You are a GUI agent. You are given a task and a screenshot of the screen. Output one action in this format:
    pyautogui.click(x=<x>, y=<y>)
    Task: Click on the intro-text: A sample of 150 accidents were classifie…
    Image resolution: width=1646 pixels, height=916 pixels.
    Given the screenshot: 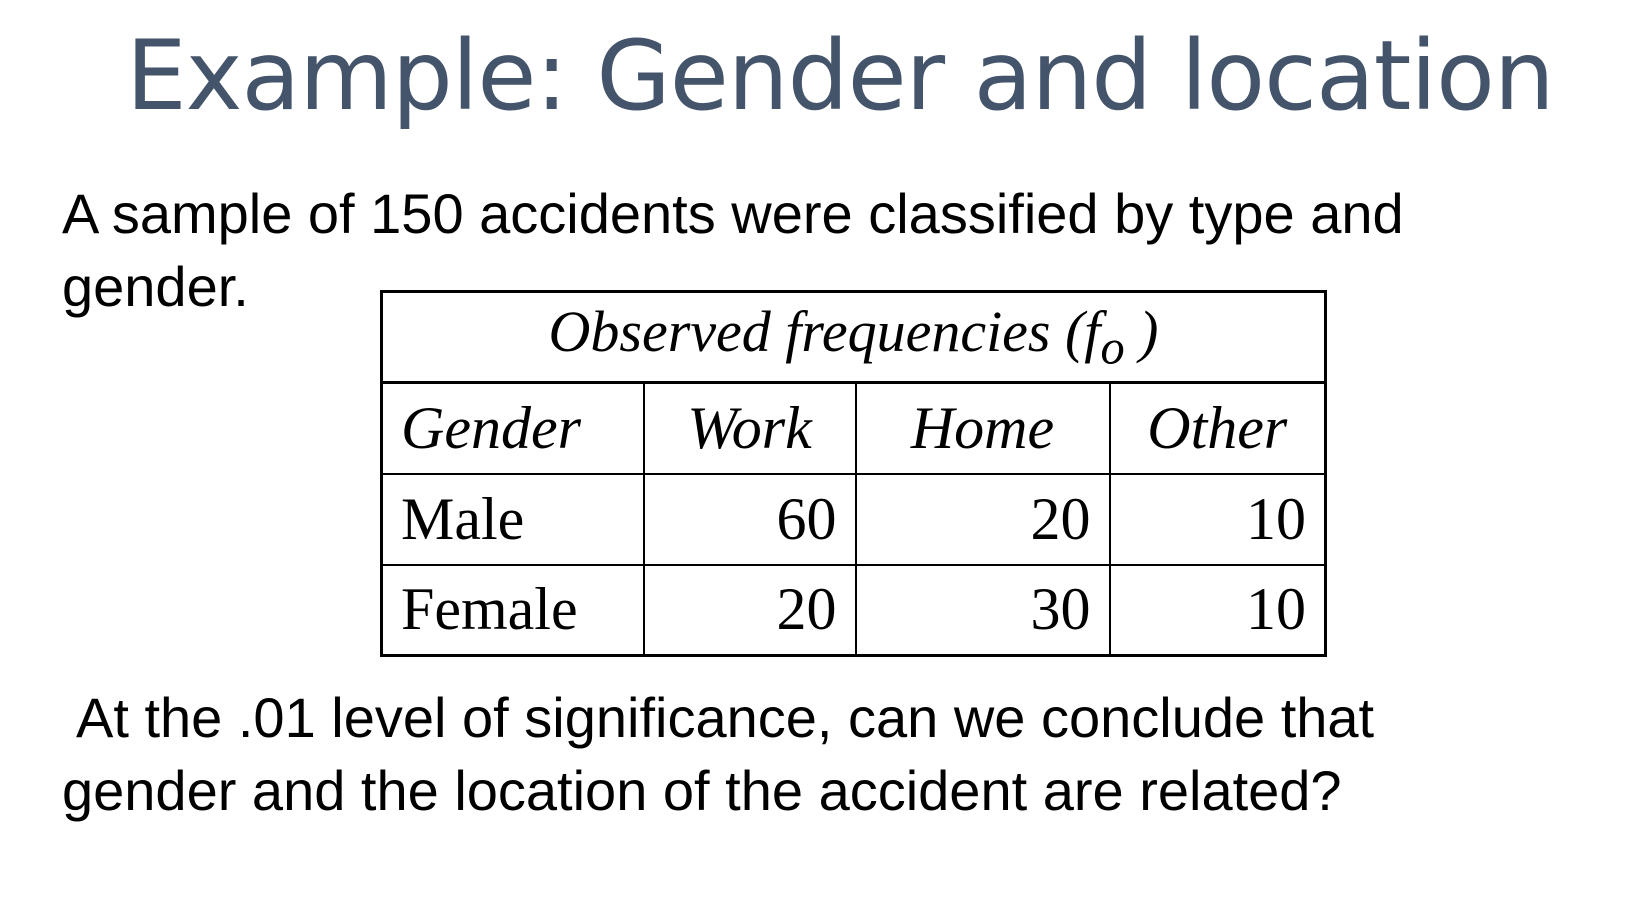 What is the action you would take?
    pyautogui.click(x=733, y=250)
    